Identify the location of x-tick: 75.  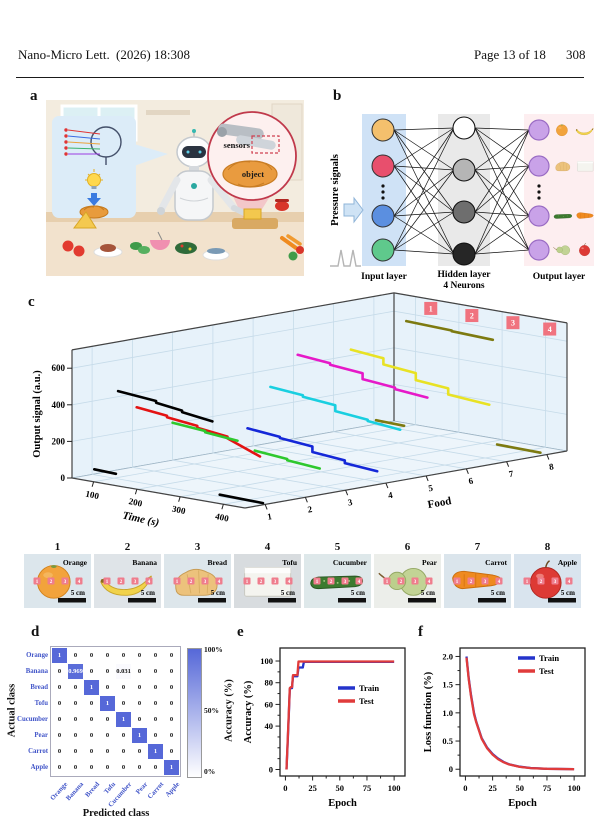
(547, 788).